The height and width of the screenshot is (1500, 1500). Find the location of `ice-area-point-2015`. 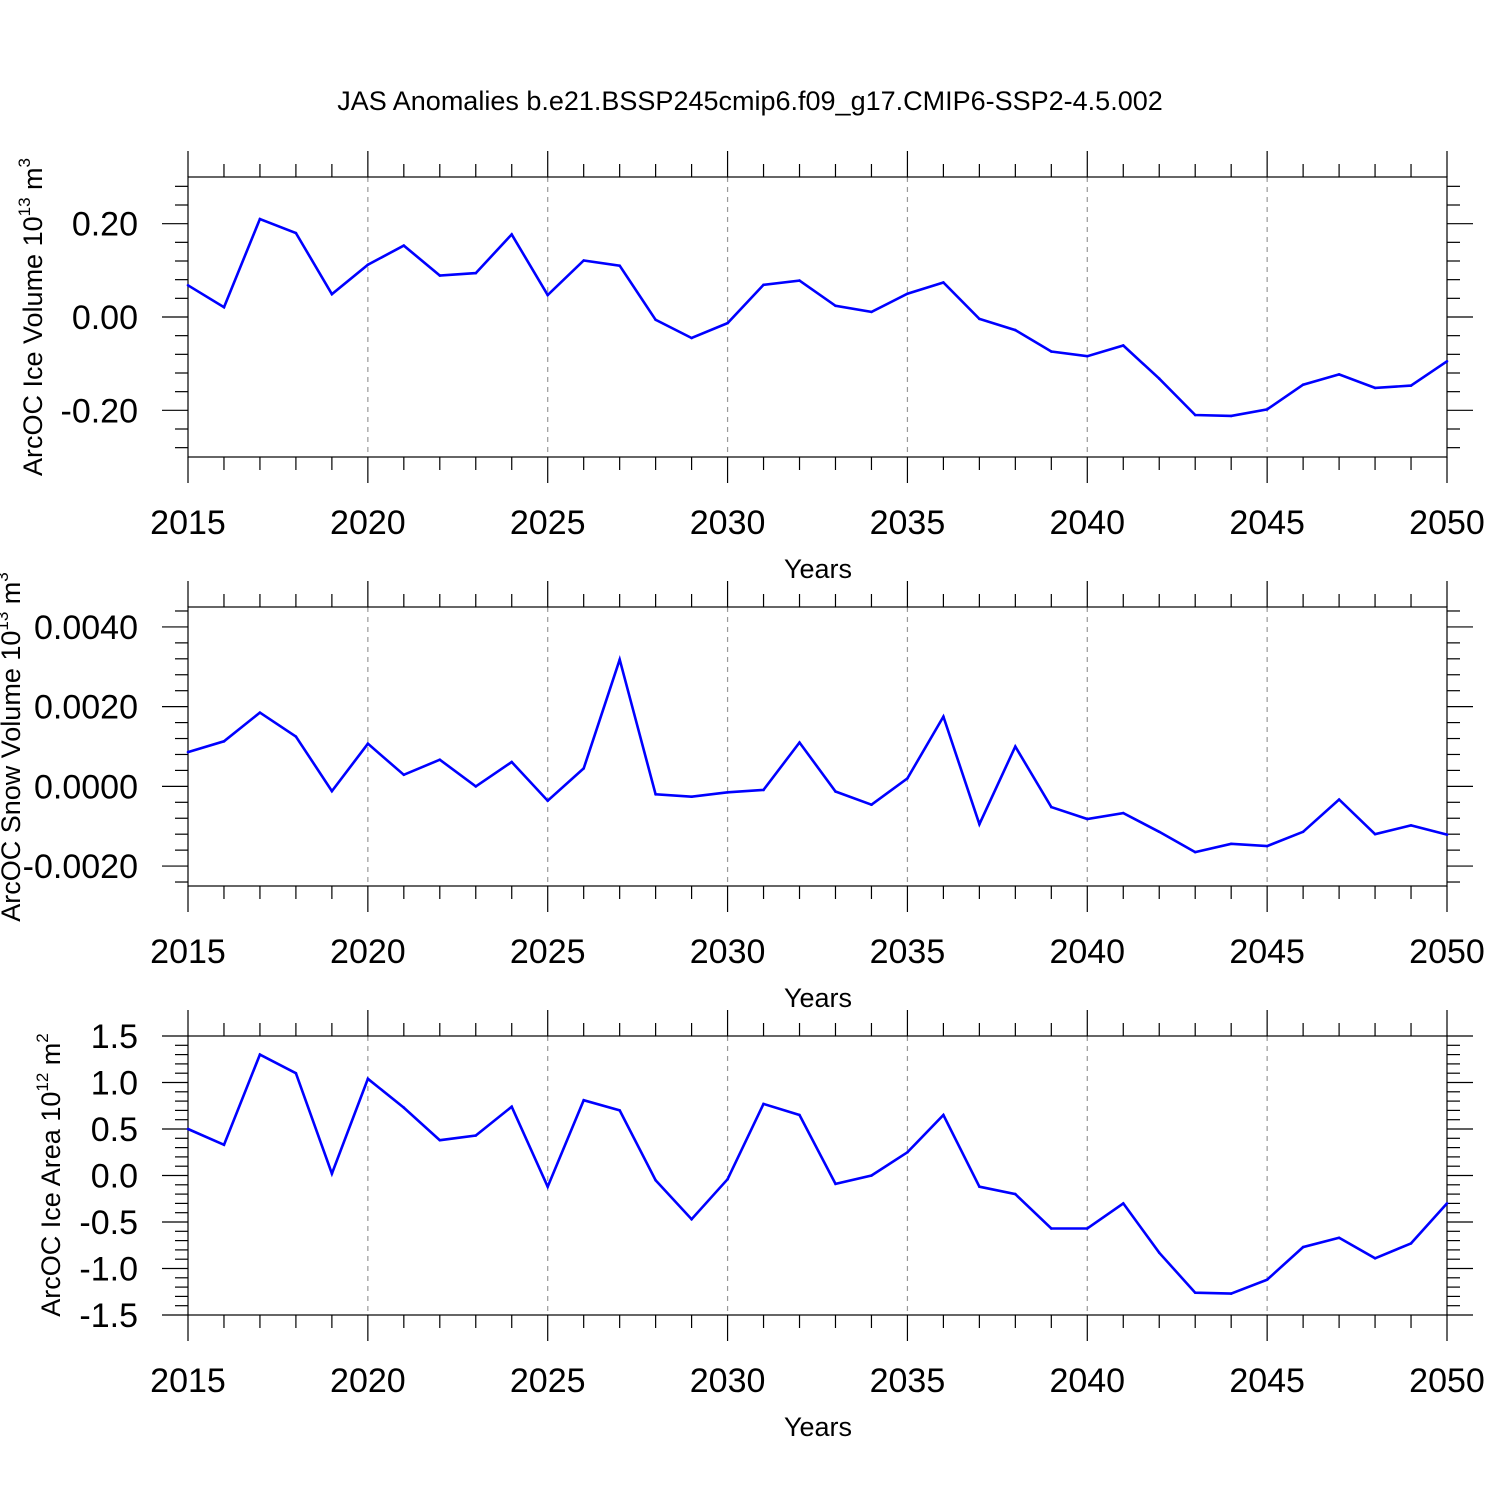

ice-area-point-2015 is located at coordinates (188, 1129).